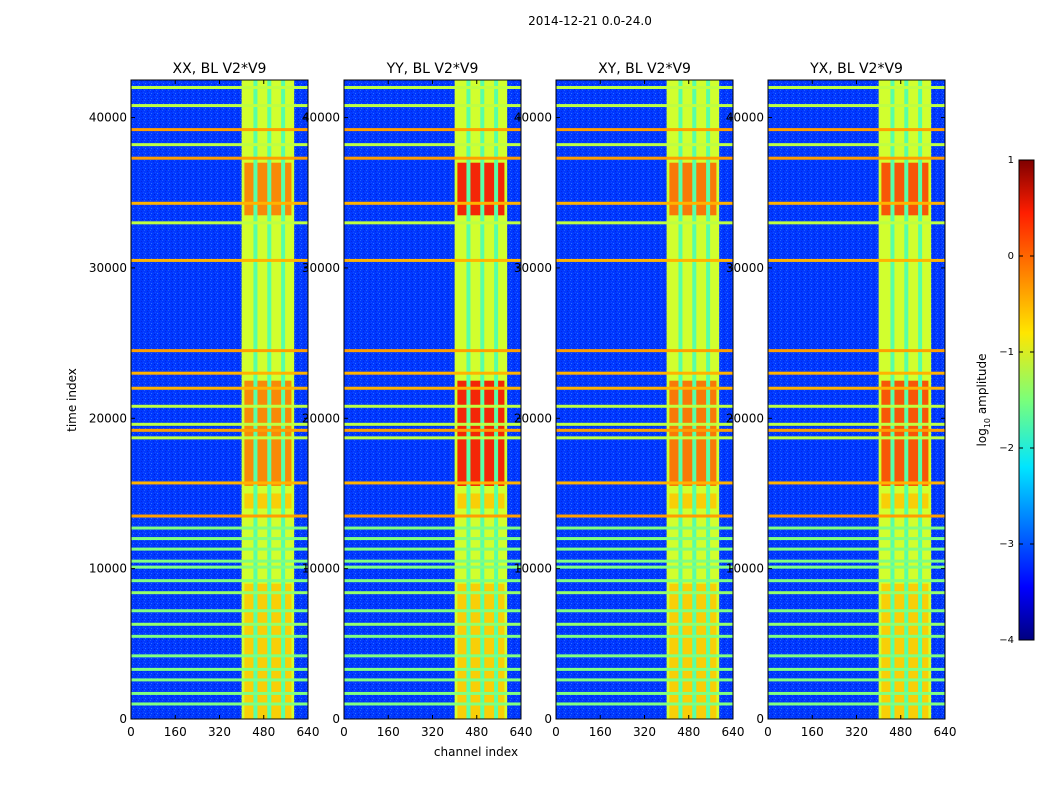 This screenshot has width=1050, height=800. What do you see at coordinates (321, 268) in the screenshot?
I see `y-tick-label: 30000` at bounding box center [321, 268].